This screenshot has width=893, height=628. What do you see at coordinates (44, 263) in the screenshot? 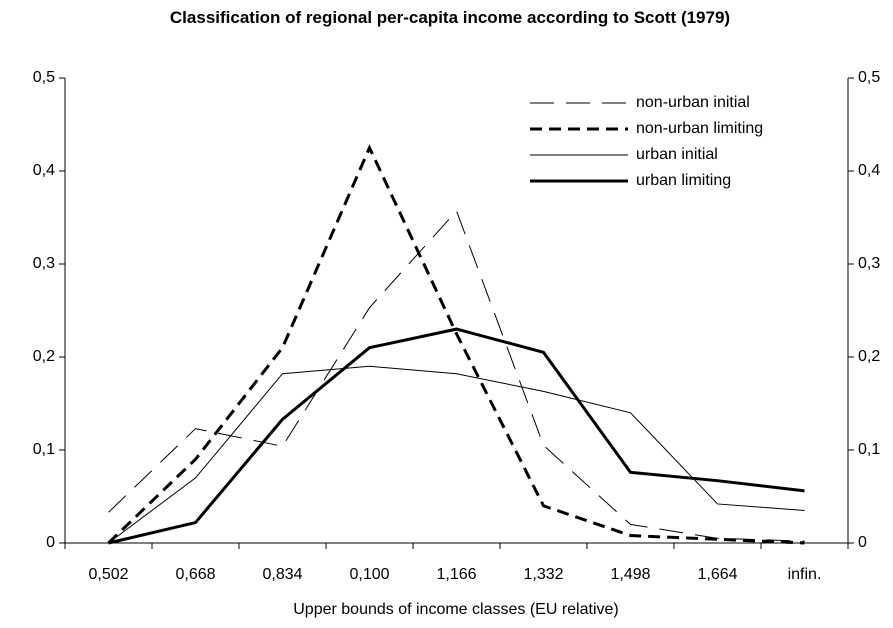
I see `y-tick-label: 0,3` at bounding box center [44, 263].